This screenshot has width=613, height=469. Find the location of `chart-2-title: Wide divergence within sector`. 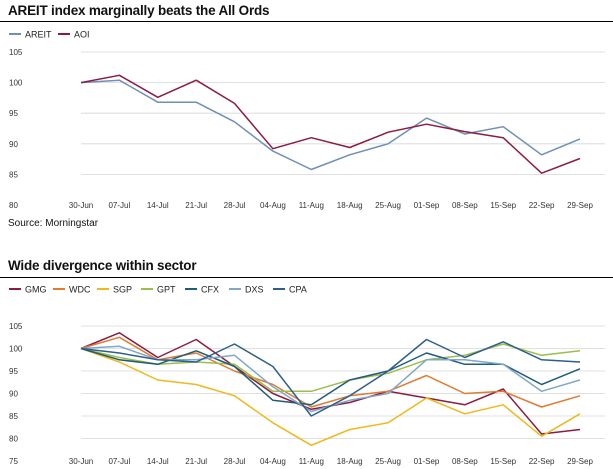

chart-2-title: Wide divergence within sector is located at coordinates (102, 265).